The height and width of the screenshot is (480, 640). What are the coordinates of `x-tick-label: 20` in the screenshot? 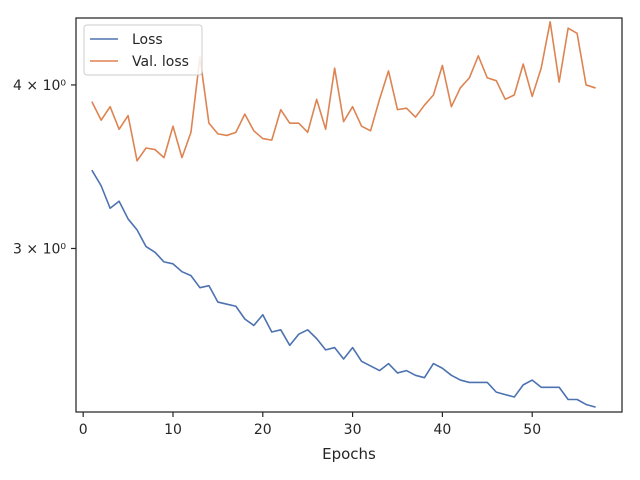 It's located at (263, 430).